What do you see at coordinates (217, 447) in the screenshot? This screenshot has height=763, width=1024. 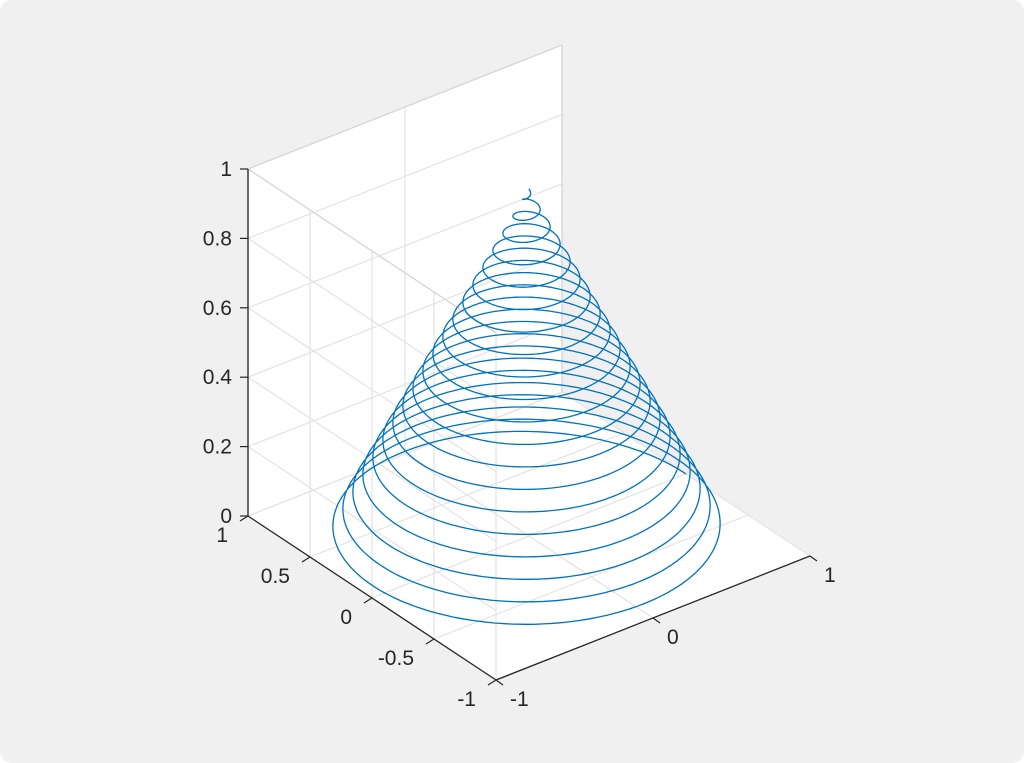 I see `z-tick-label: 0.2` at bounding box center [217, 447].